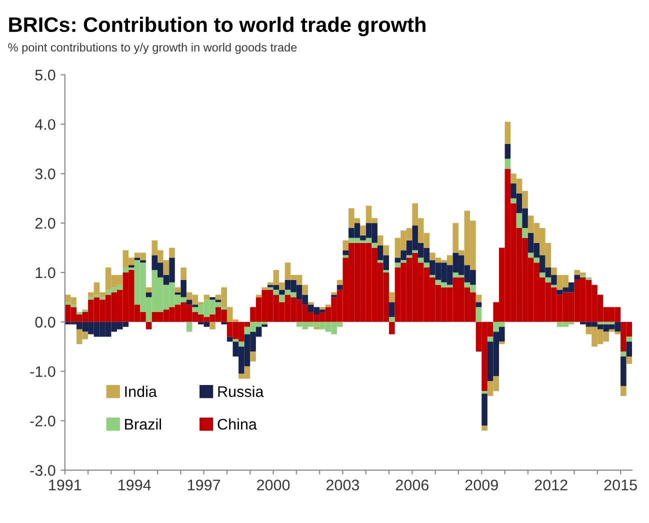 The height and width of the screenshot is (523, 649). I want to click on y-tick-label: -2.0, so click(43, 421).